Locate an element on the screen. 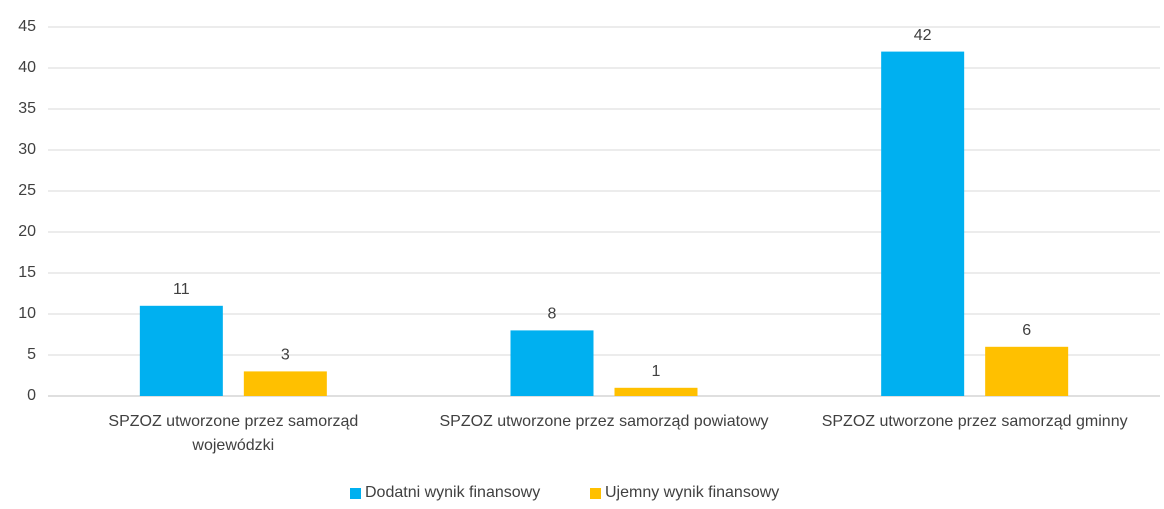 The image size is (1164, 509). x-tick-label: SPZOZ utworzone przez samorząd gminny is located at coordinates (974, 421).